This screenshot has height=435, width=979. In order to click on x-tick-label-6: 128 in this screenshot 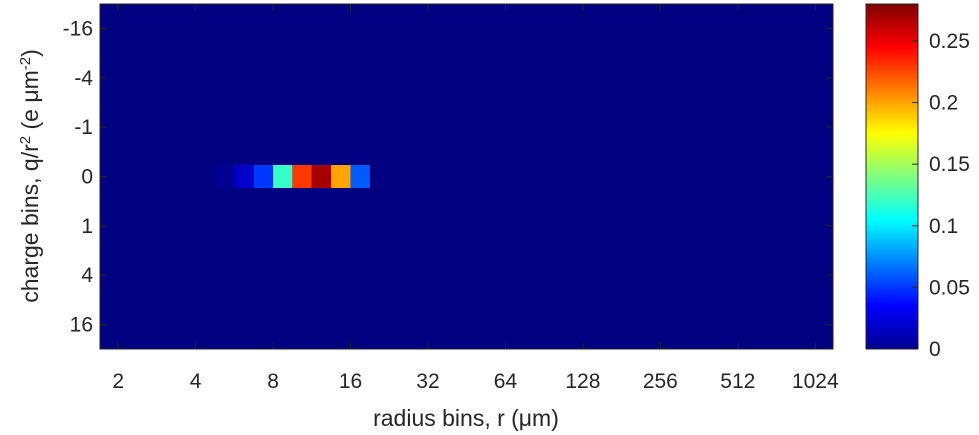, I will do `click(582, 381)`.